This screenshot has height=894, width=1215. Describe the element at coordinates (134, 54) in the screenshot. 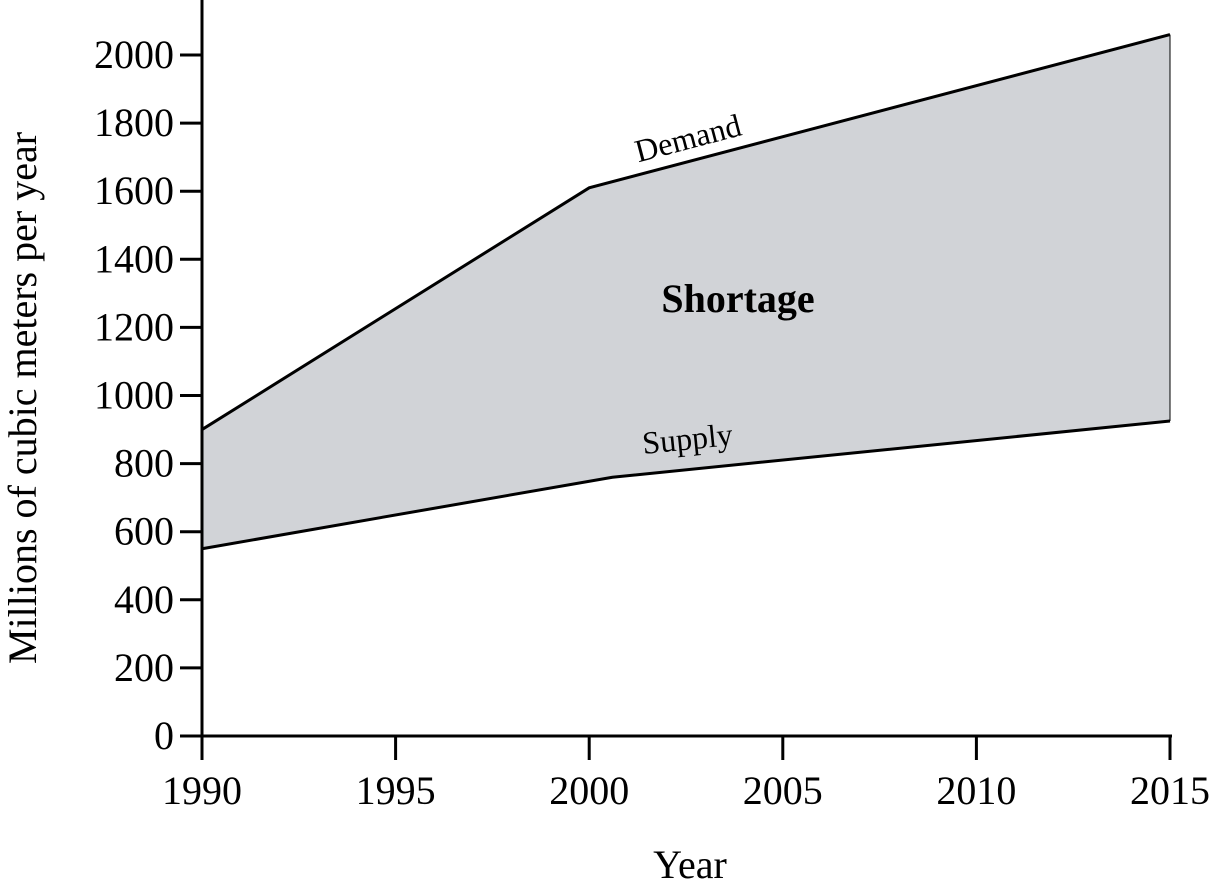

I see `y-tick-label: 2000` at that location.